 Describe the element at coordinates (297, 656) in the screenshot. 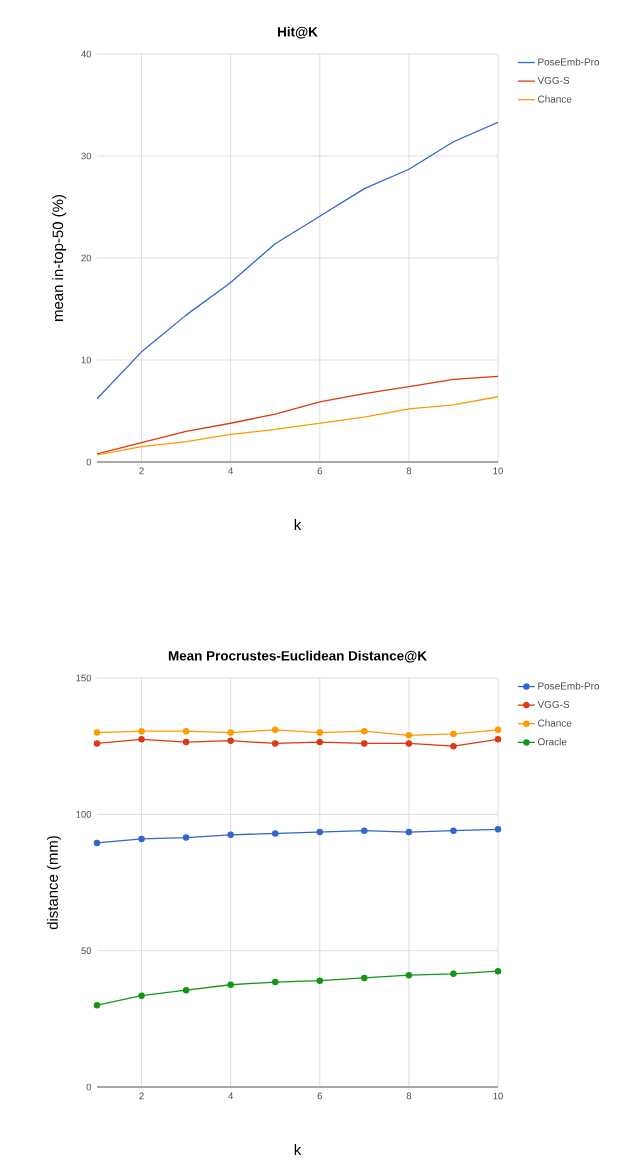

I see `chart-title: Mean Procrustes-Euclidean Distance@K` at that location.